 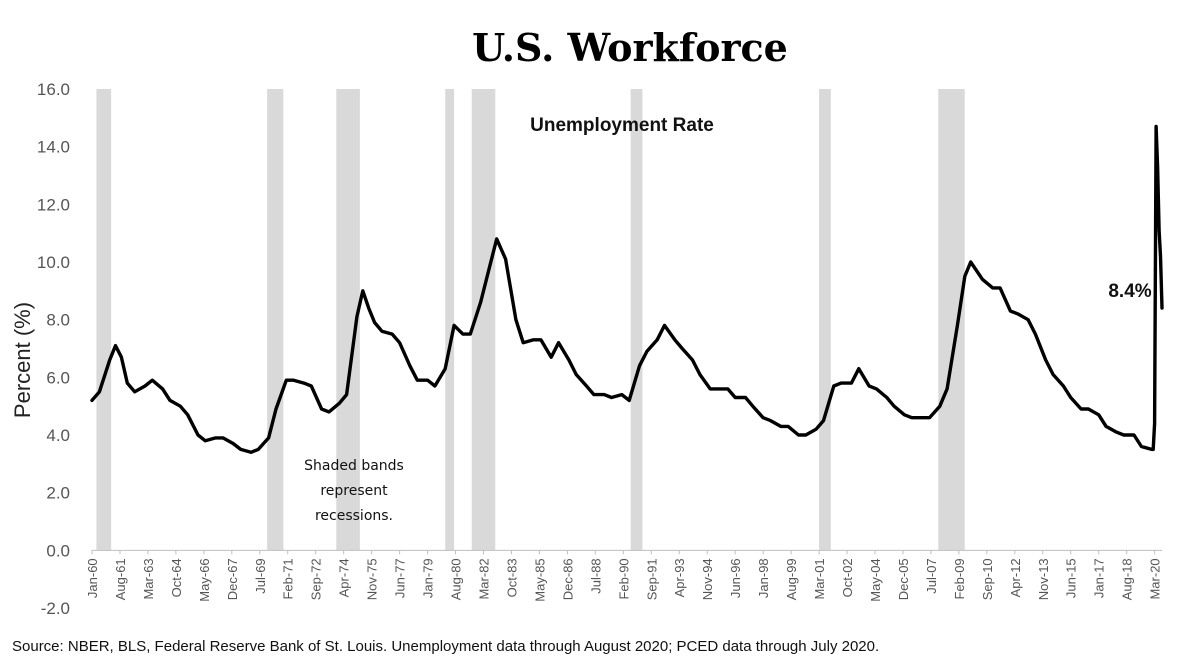 I want to click on x-tick-label-38: Mar-20, so click(x=1155, y=578).